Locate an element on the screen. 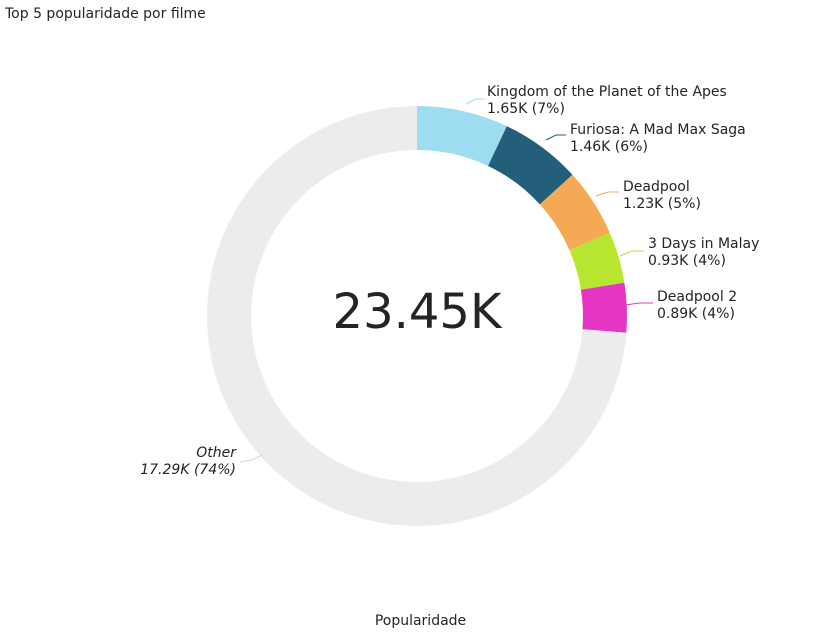 This screenshot has width=816, height=637. label-name-furiosa-a-mad-max-saga: Furiosa: A Mad Max Saga is located at coordinates (658, 130).